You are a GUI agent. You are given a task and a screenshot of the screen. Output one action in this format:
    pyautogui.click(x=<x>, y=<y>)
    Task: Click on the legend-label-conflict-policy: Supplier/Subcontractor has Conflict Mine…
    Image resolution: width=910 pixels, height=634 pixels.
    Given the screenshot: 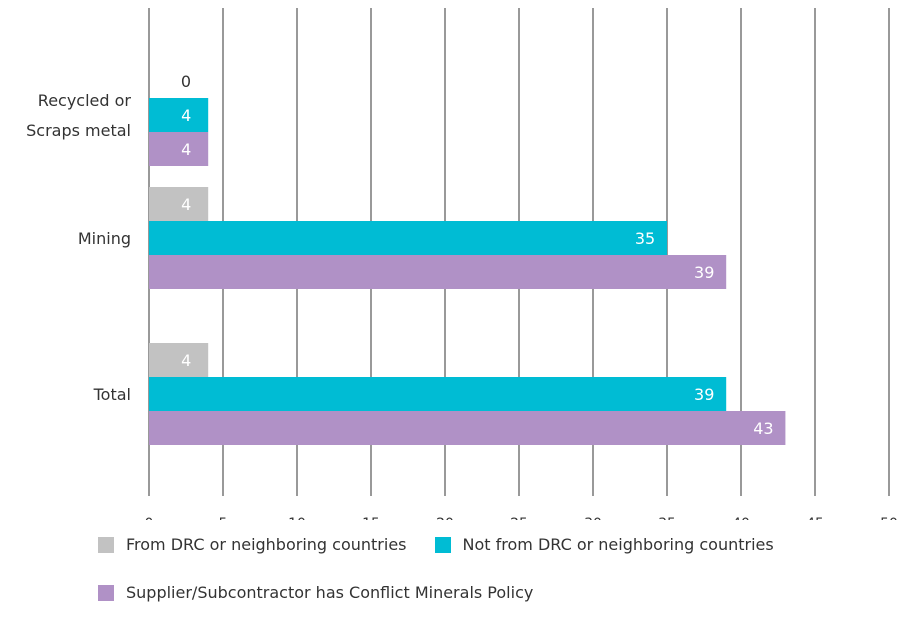 What is the action you would take?
    pyautogui.click(x=330, y=592)
    